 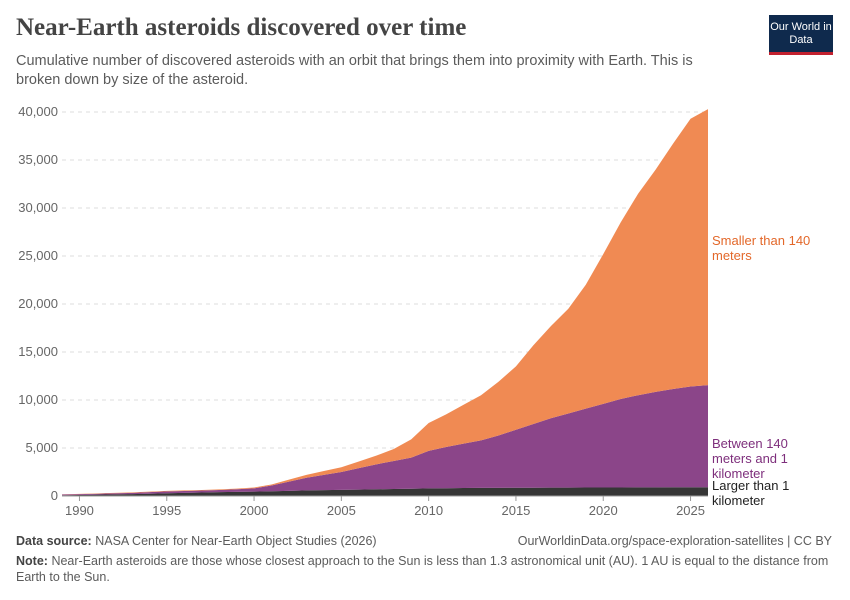 What do you see at coordinates (515, 510) in the screenshot?
I see `x-tick-label: 2015` at bounding box center [515, 510].